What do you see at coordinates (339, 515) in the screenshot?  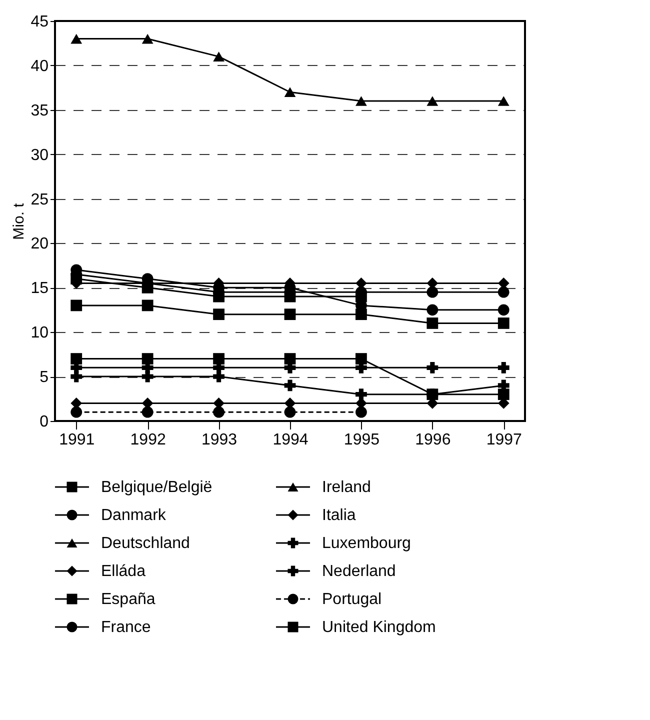 I see `legend-label: Italia` at bounding box center [339, 515].